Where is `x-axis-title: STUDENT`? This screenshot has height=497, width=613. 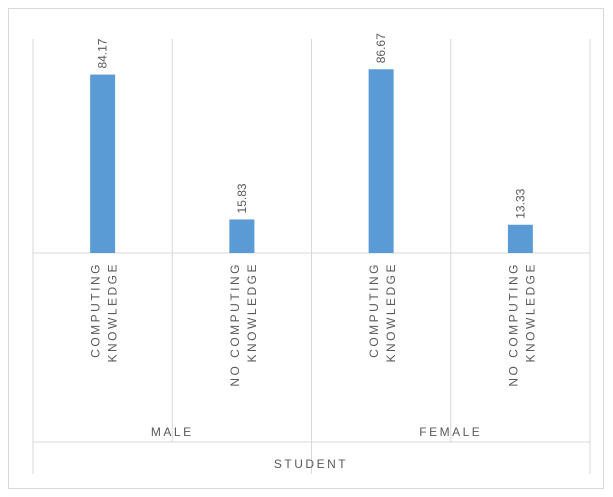 x-axis-title: STUDENT is located at coordinates (311, 464).